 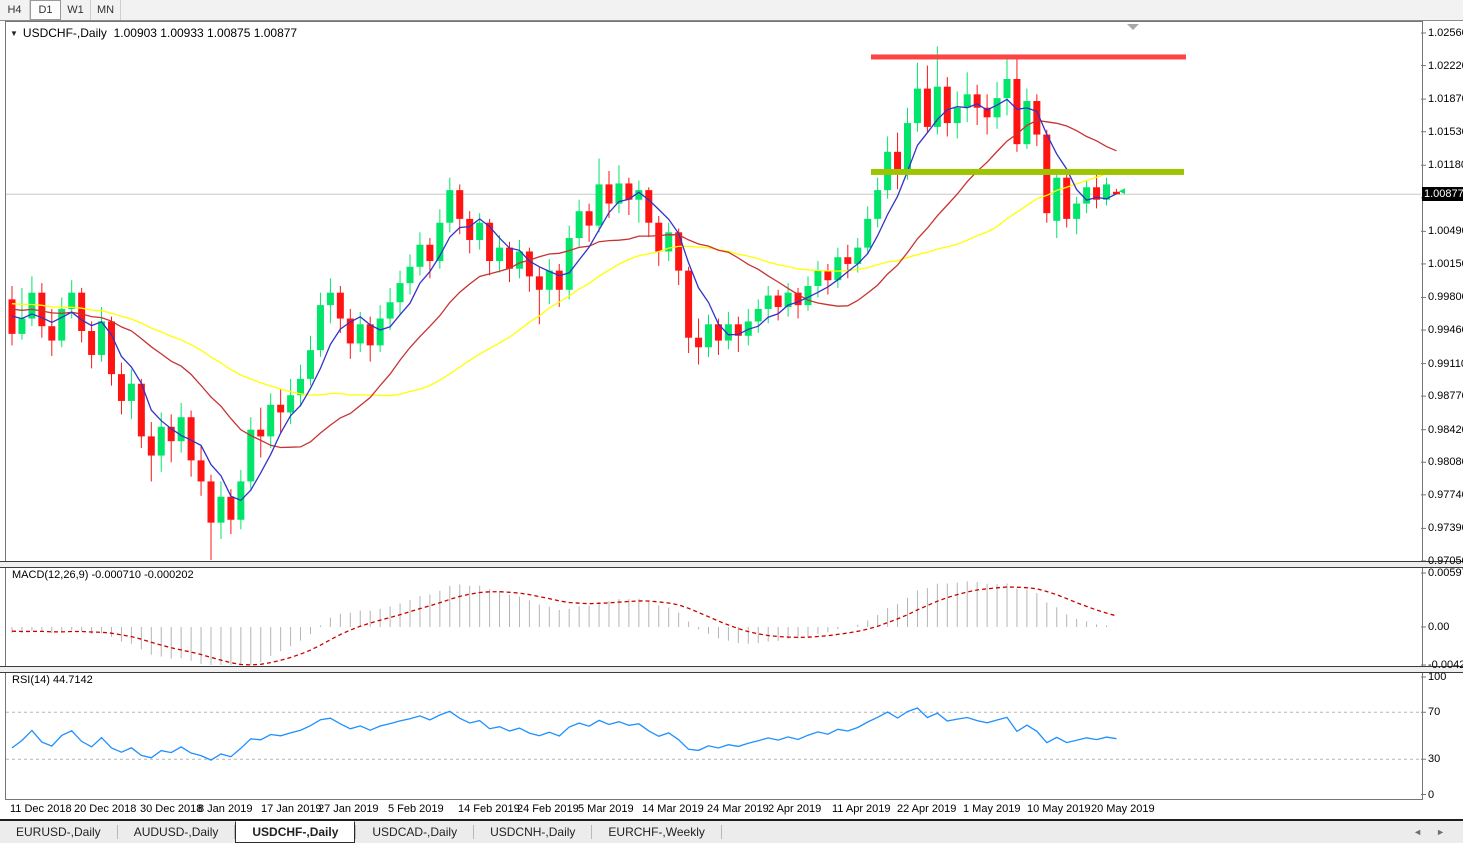 What do you see at coordinates (731, 669) in the screenshot?
I see `rsi-pane-splitter` at bounding box center [731, 669].